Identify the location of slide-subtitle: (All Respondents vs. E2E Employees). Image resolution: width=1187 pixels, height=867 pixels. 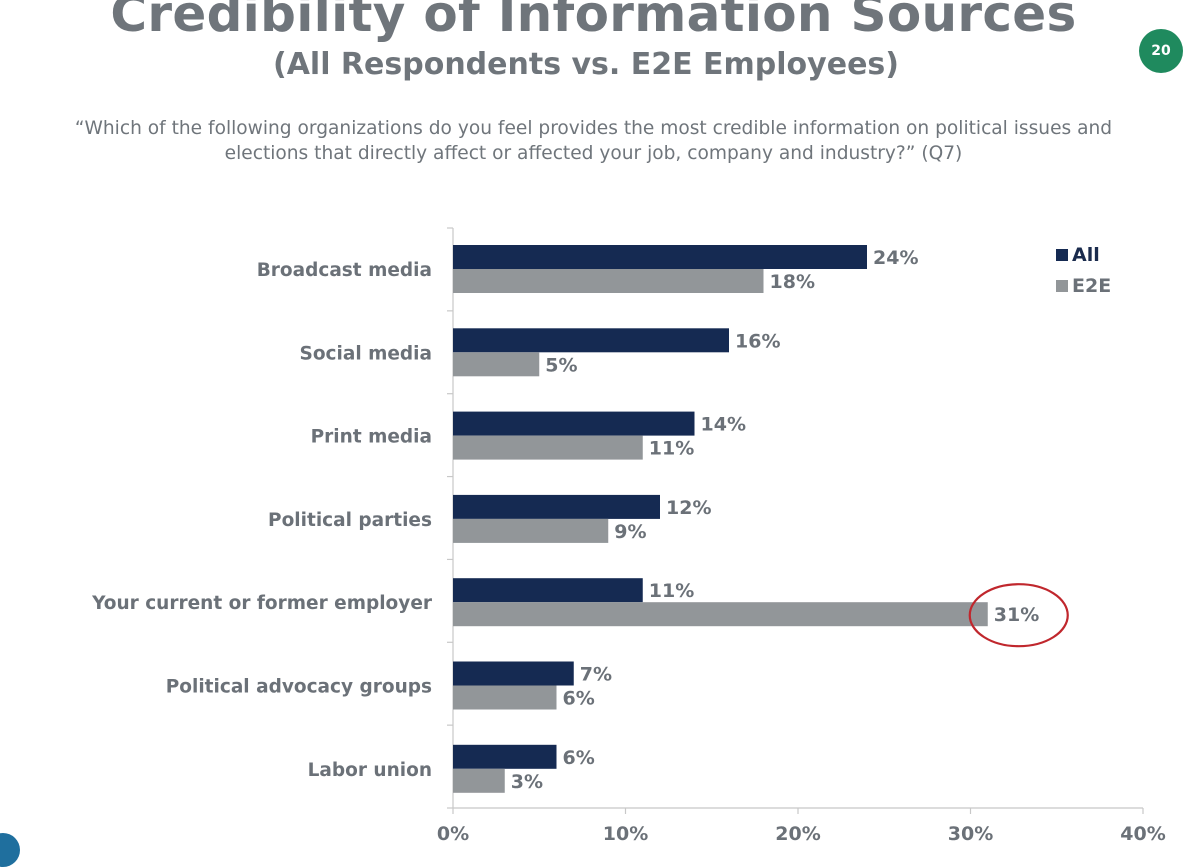
(585, 64).